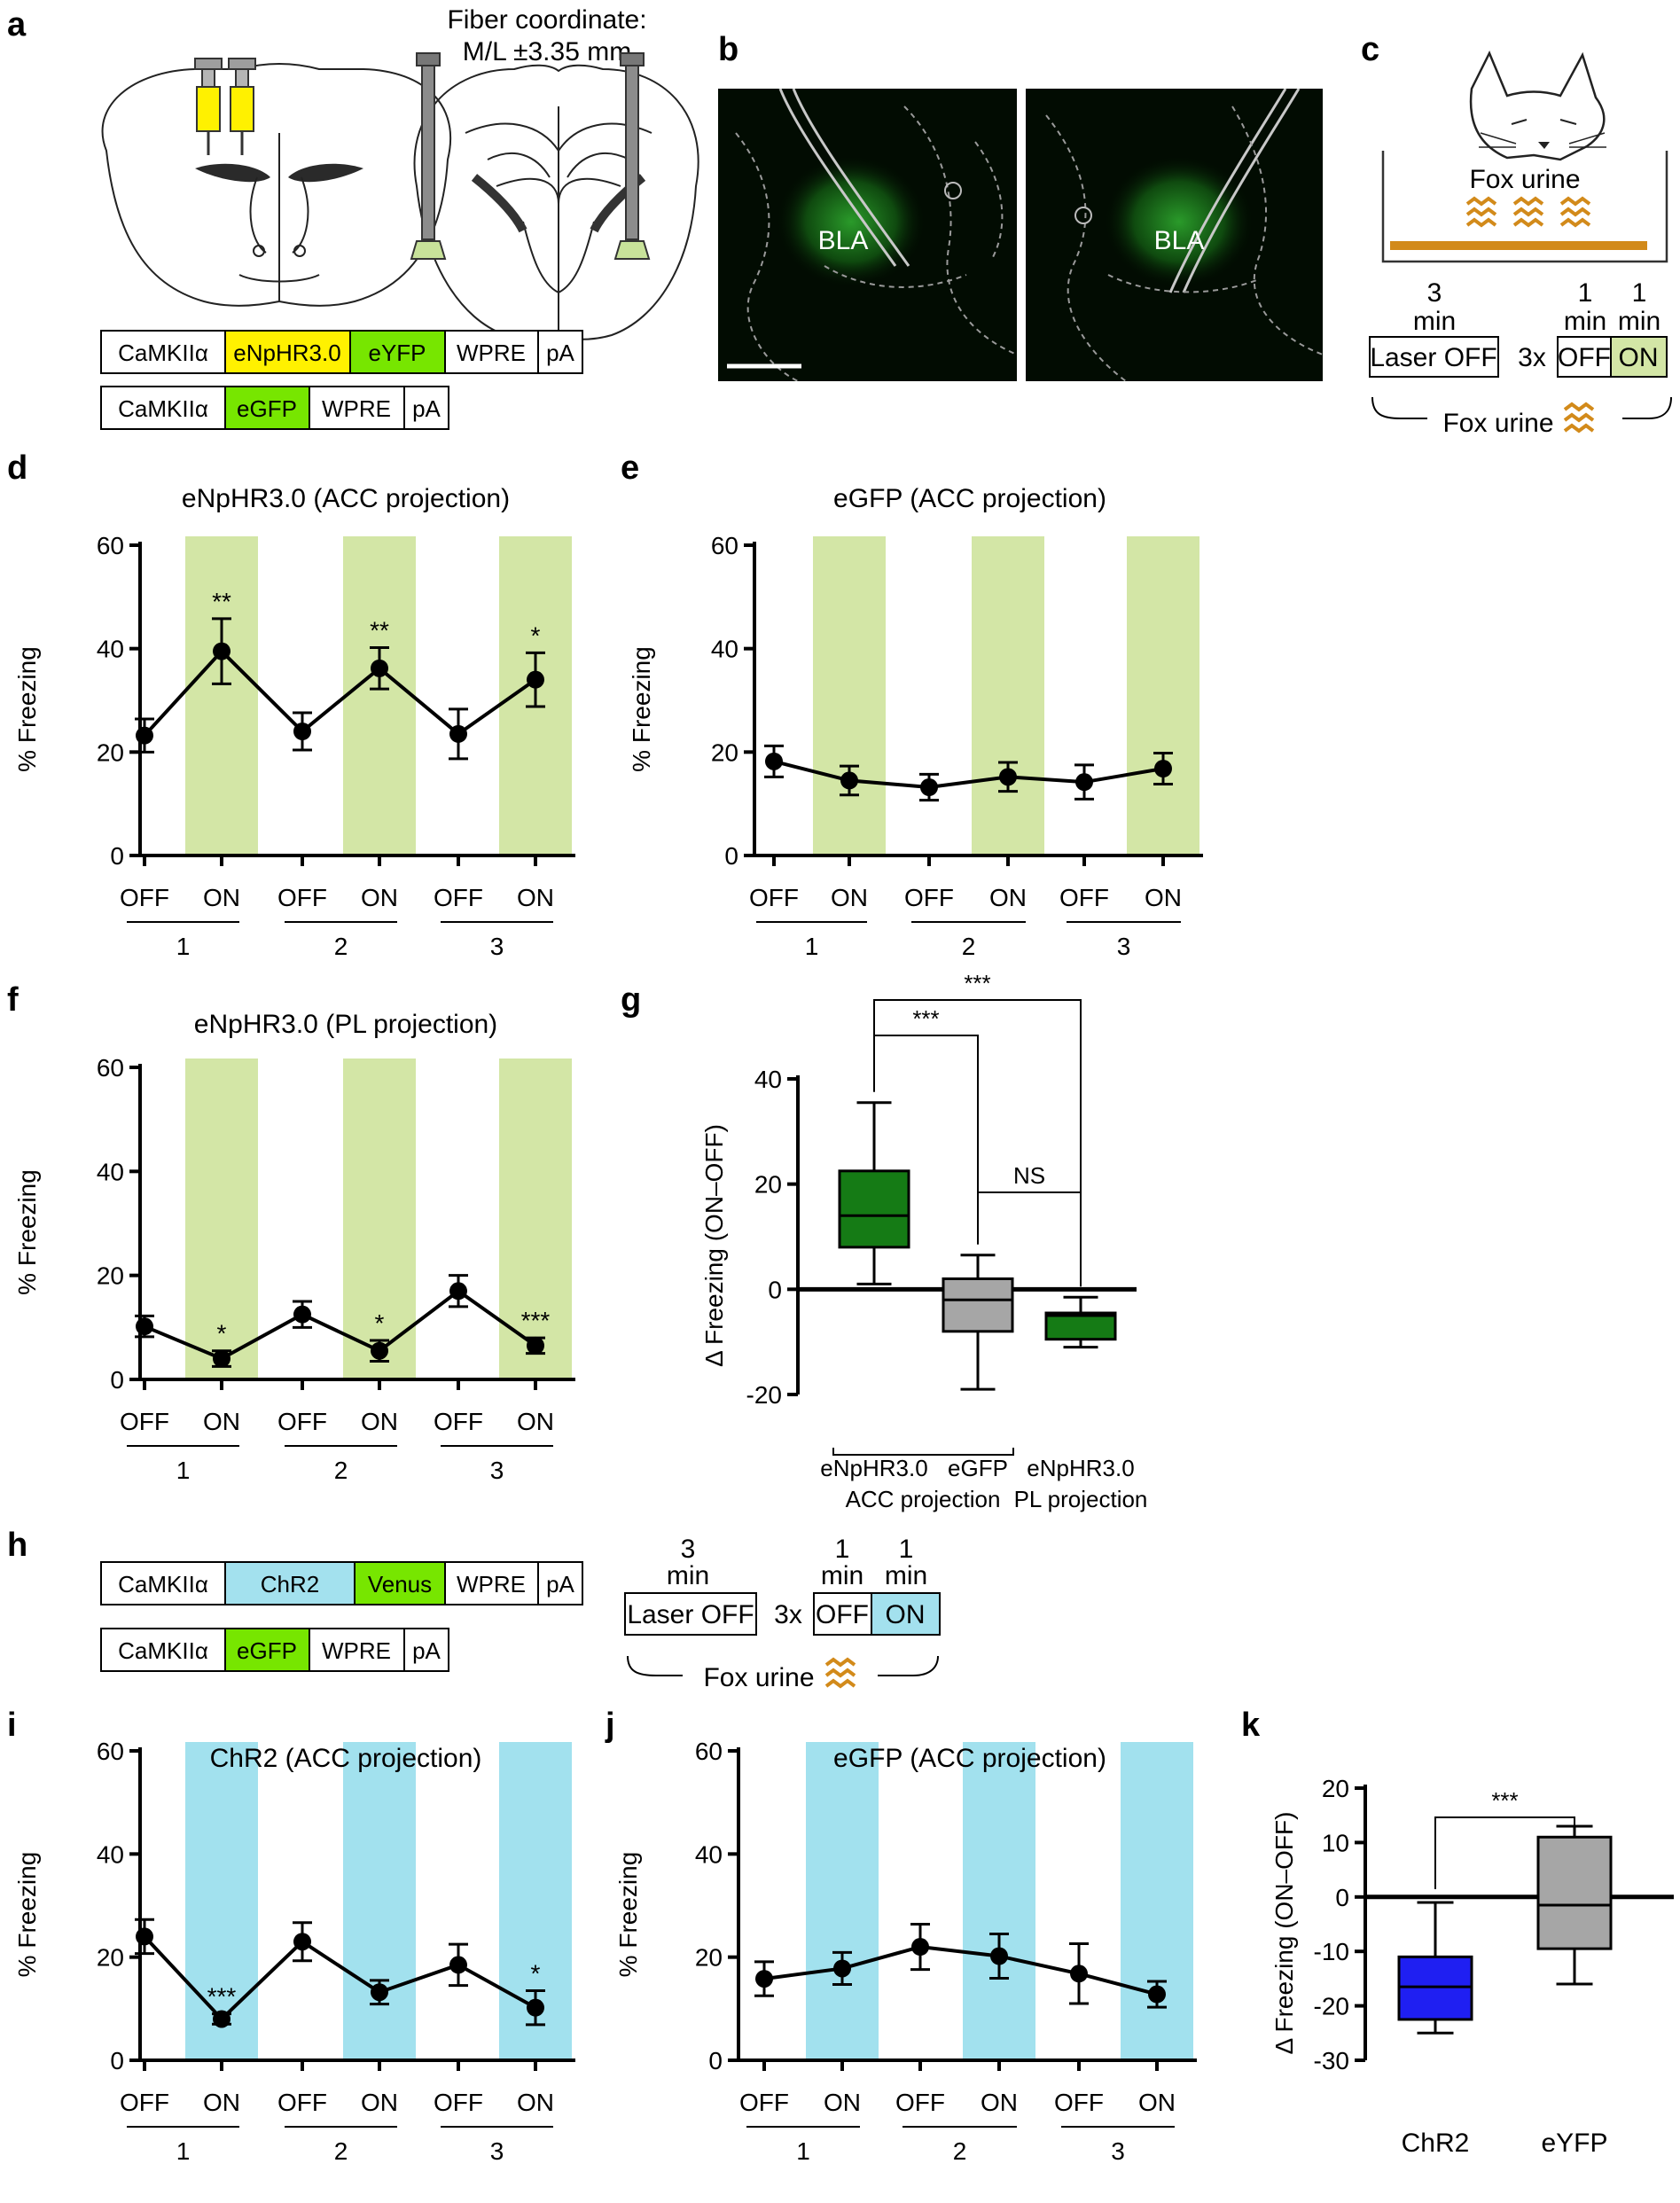  What do you see at coordinates (1524, 179) in the screenshot?
I see `fox-urine-label-top: Fox urine` at bounding box center [1524, 179].